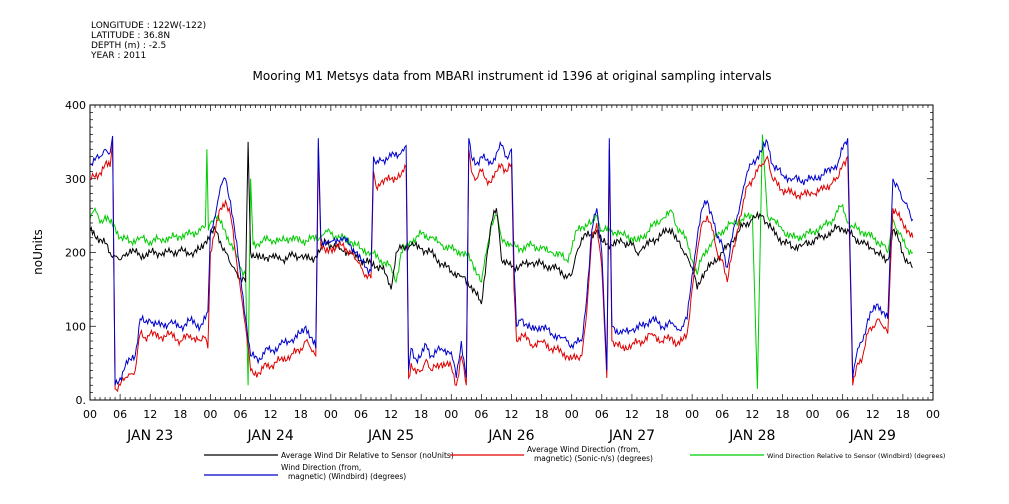  What do you see at coordinates (75, 105) in the screenshot?
I see `y-tick-label: 400` at bounding box center [75, 105].